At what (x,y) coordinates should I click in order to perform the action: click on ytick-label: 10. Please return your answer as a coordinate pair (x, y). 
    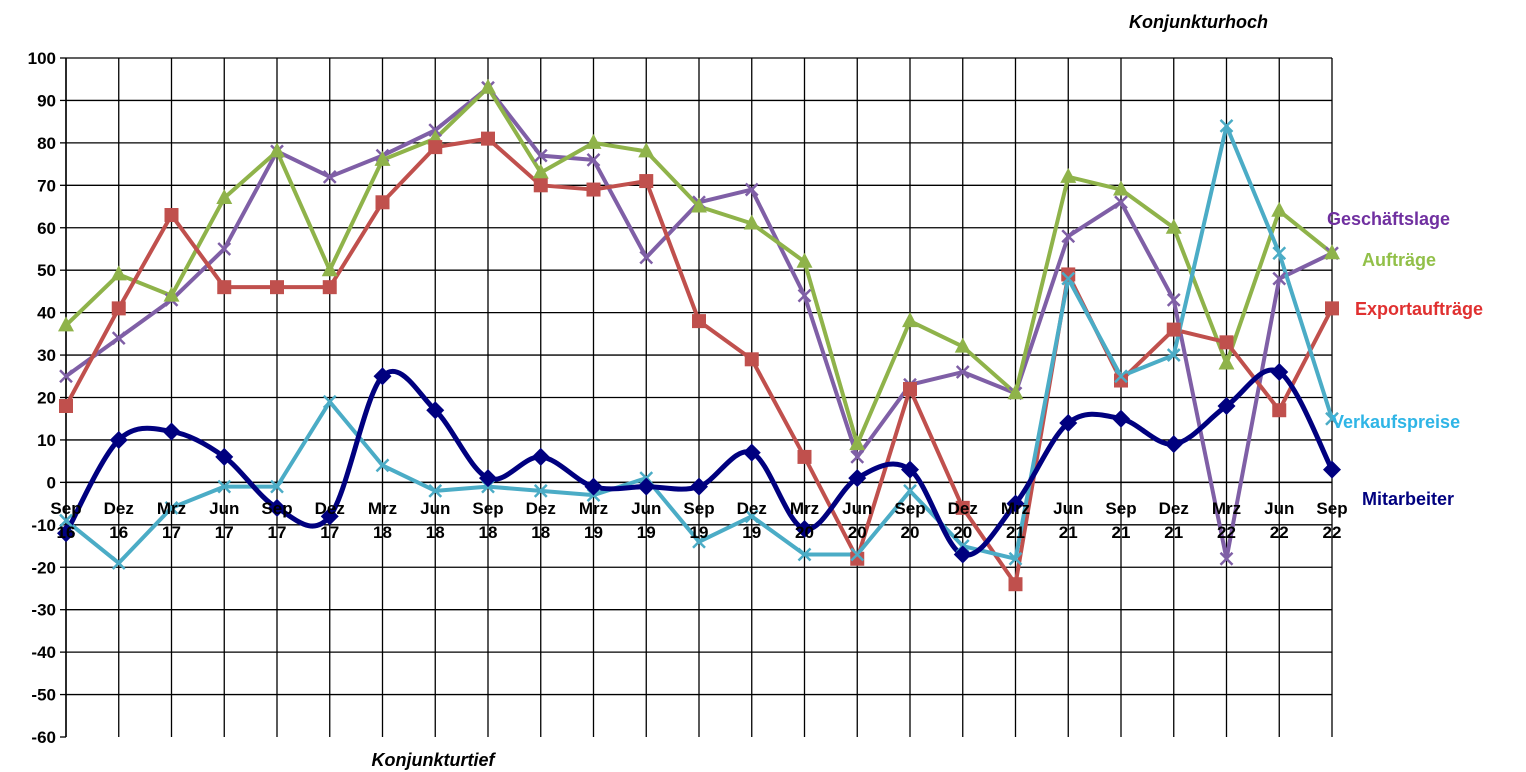
    Looking at the image, I should click on (46, 440).